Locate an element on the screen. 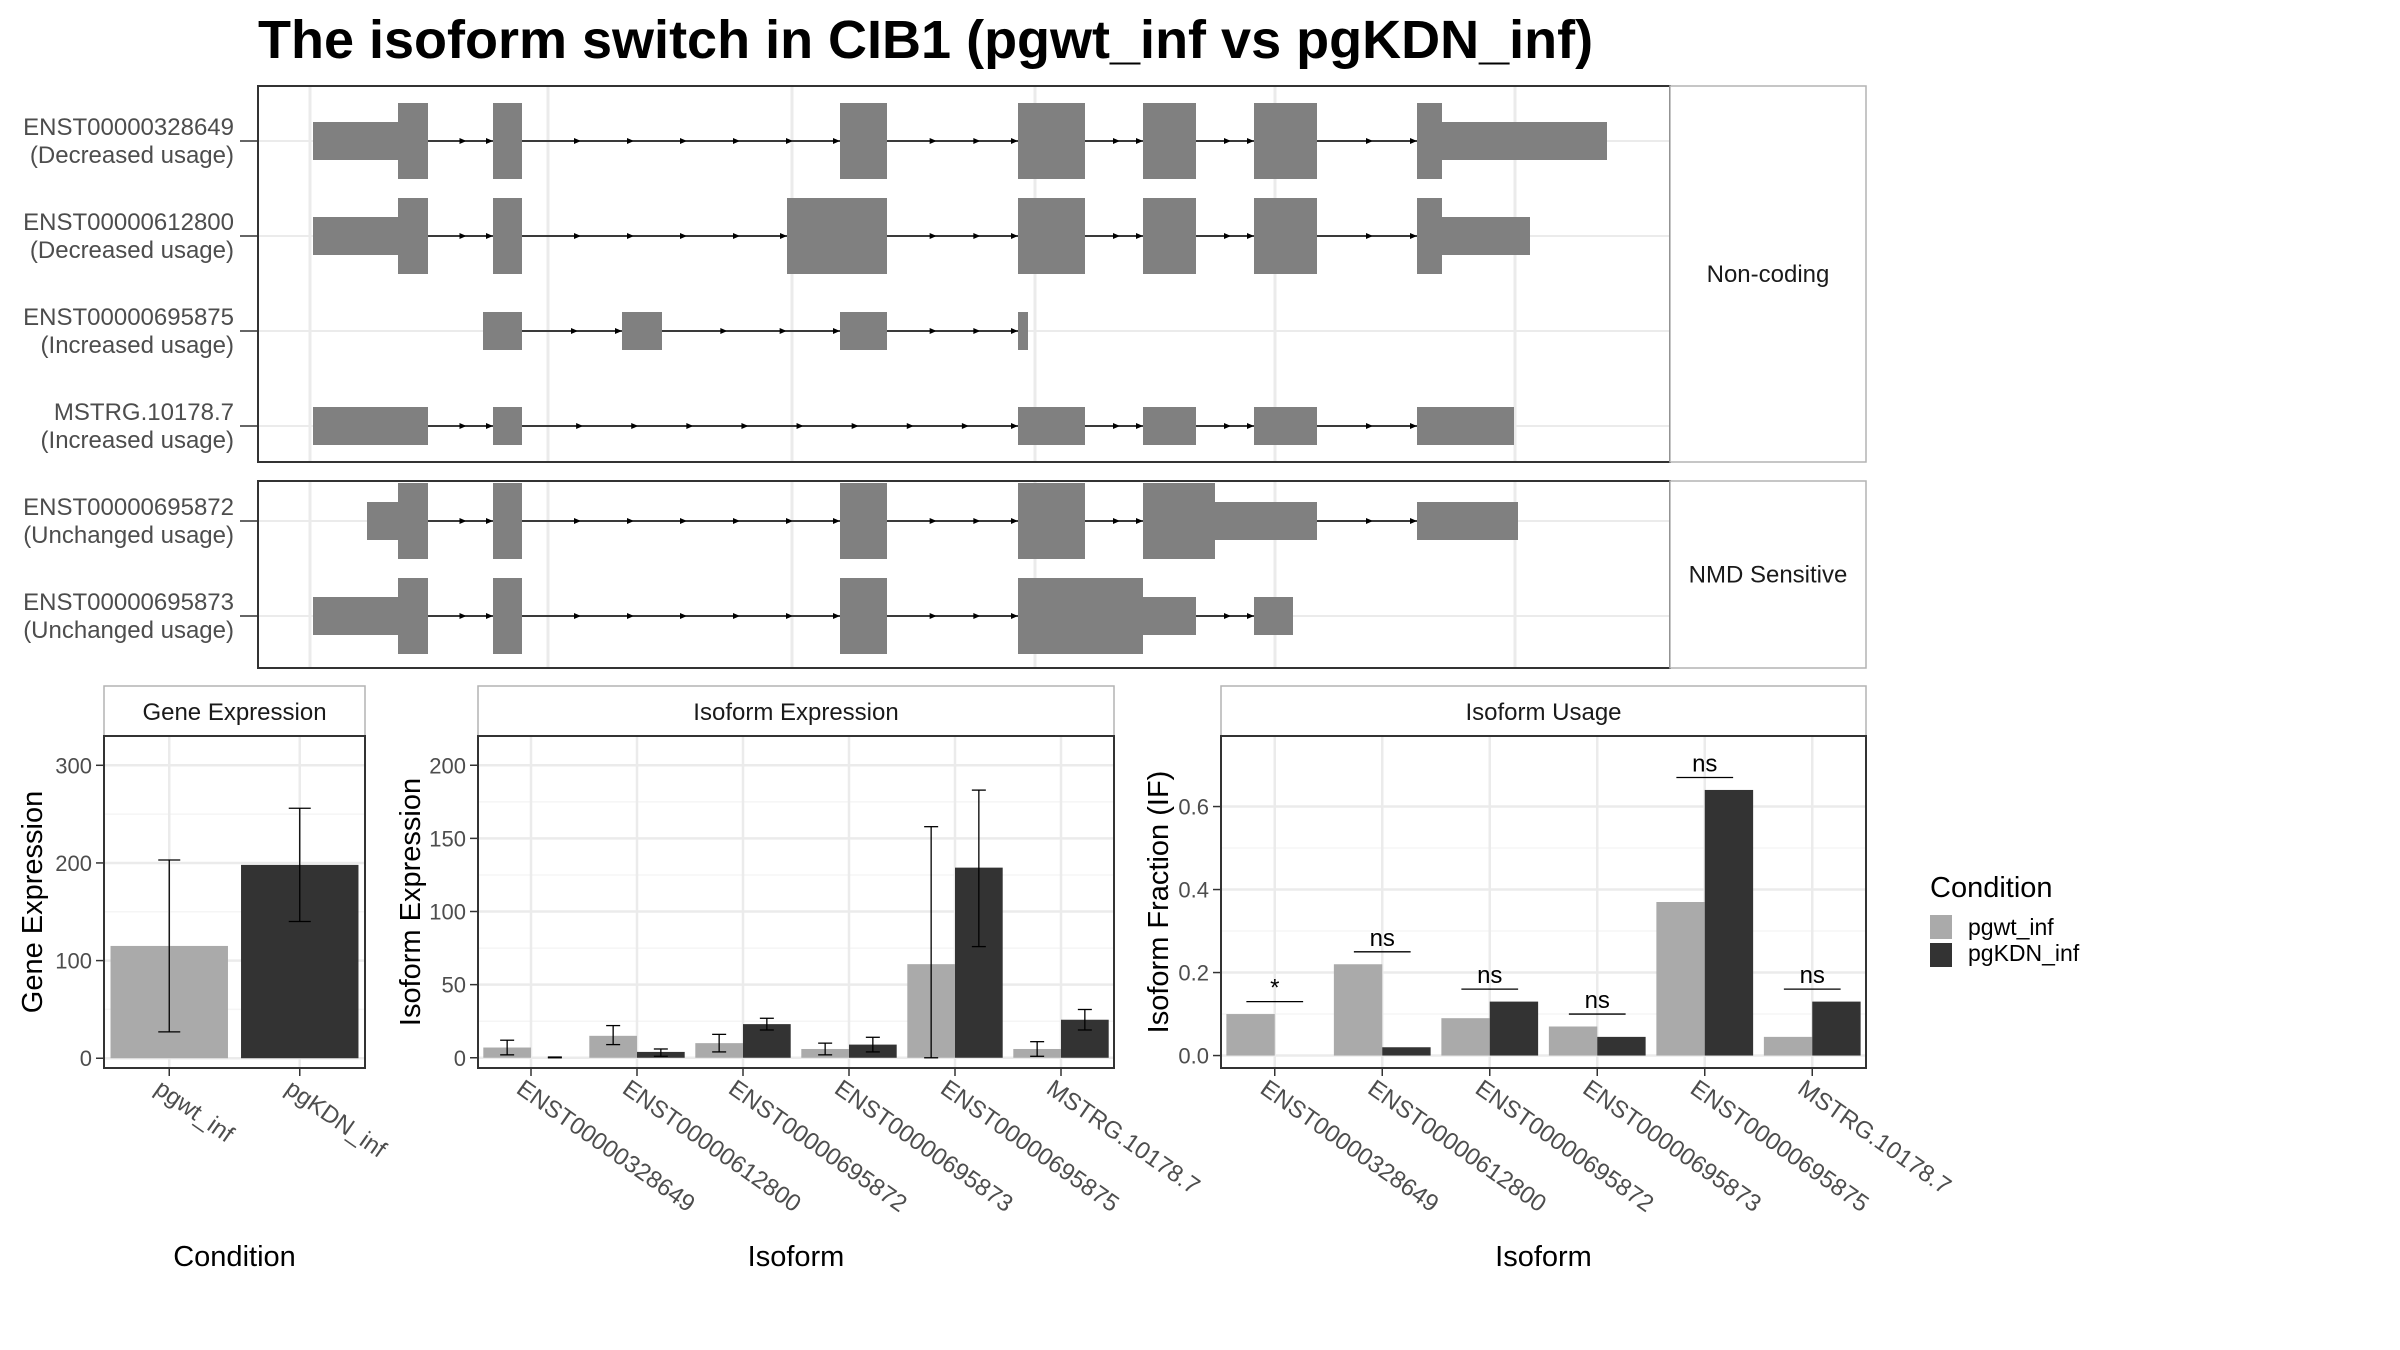  x-tick-label: ENST00000328649 is located at coordinates (606, 1146).